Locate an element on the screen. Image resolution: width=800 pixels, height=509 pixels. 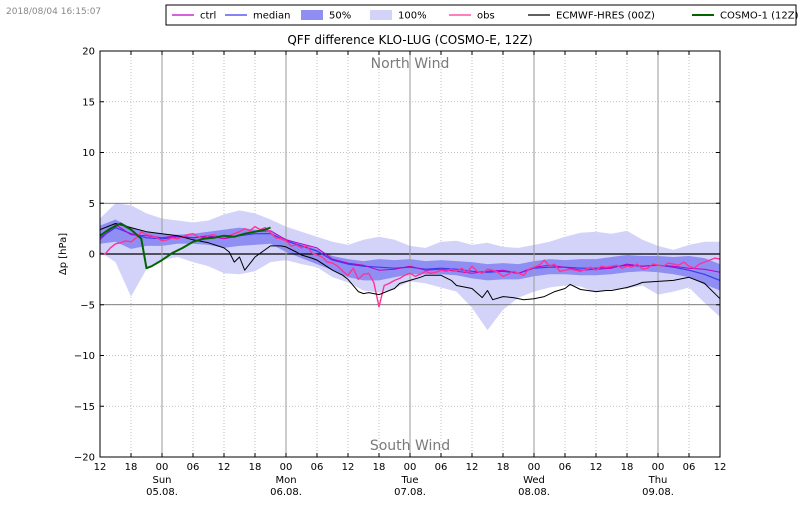
legend-label: obs is located at coordinates (486, 16).